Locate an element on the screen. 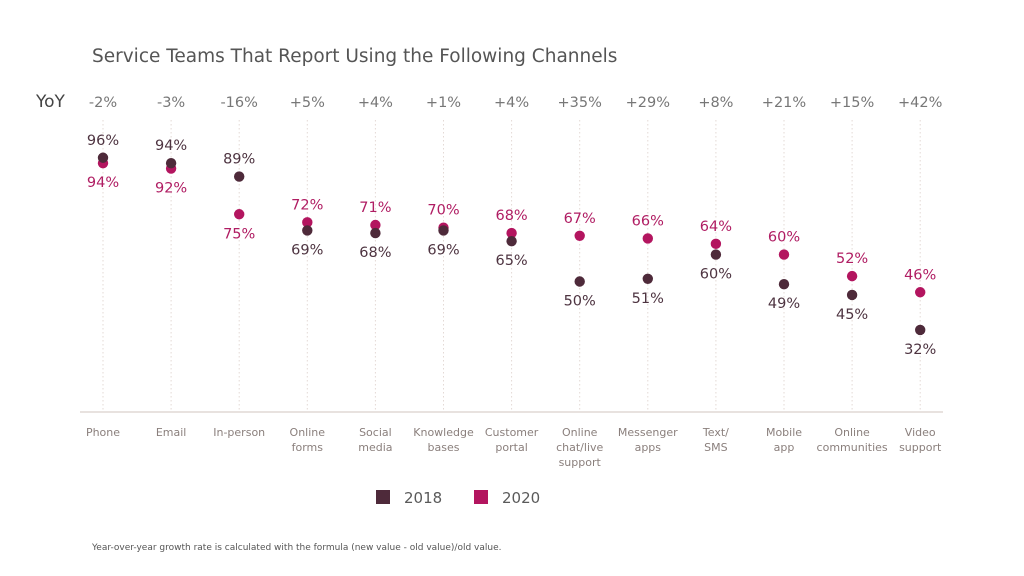  category-label: Video is located at coordinates (920, 432).